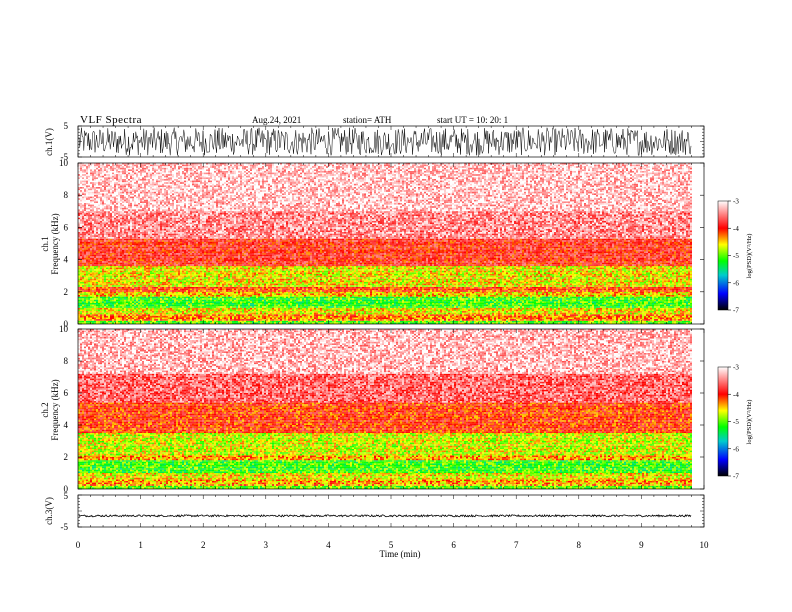  What do you see at coordinates (45, 243) in the screenshot?
I see `ch1-spectrogram-ylabel-channel: ch.1` at bounding box center [45, 243].